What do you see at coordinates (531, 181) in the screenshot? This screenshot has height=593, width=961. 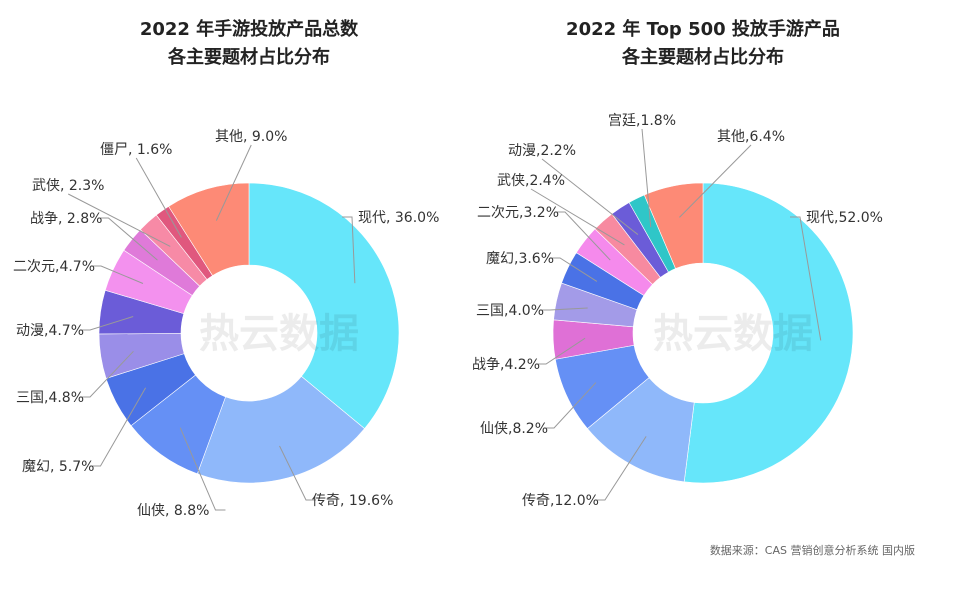 I see `data-label: 武侠,2.4%` at bounding box center [531, 181].